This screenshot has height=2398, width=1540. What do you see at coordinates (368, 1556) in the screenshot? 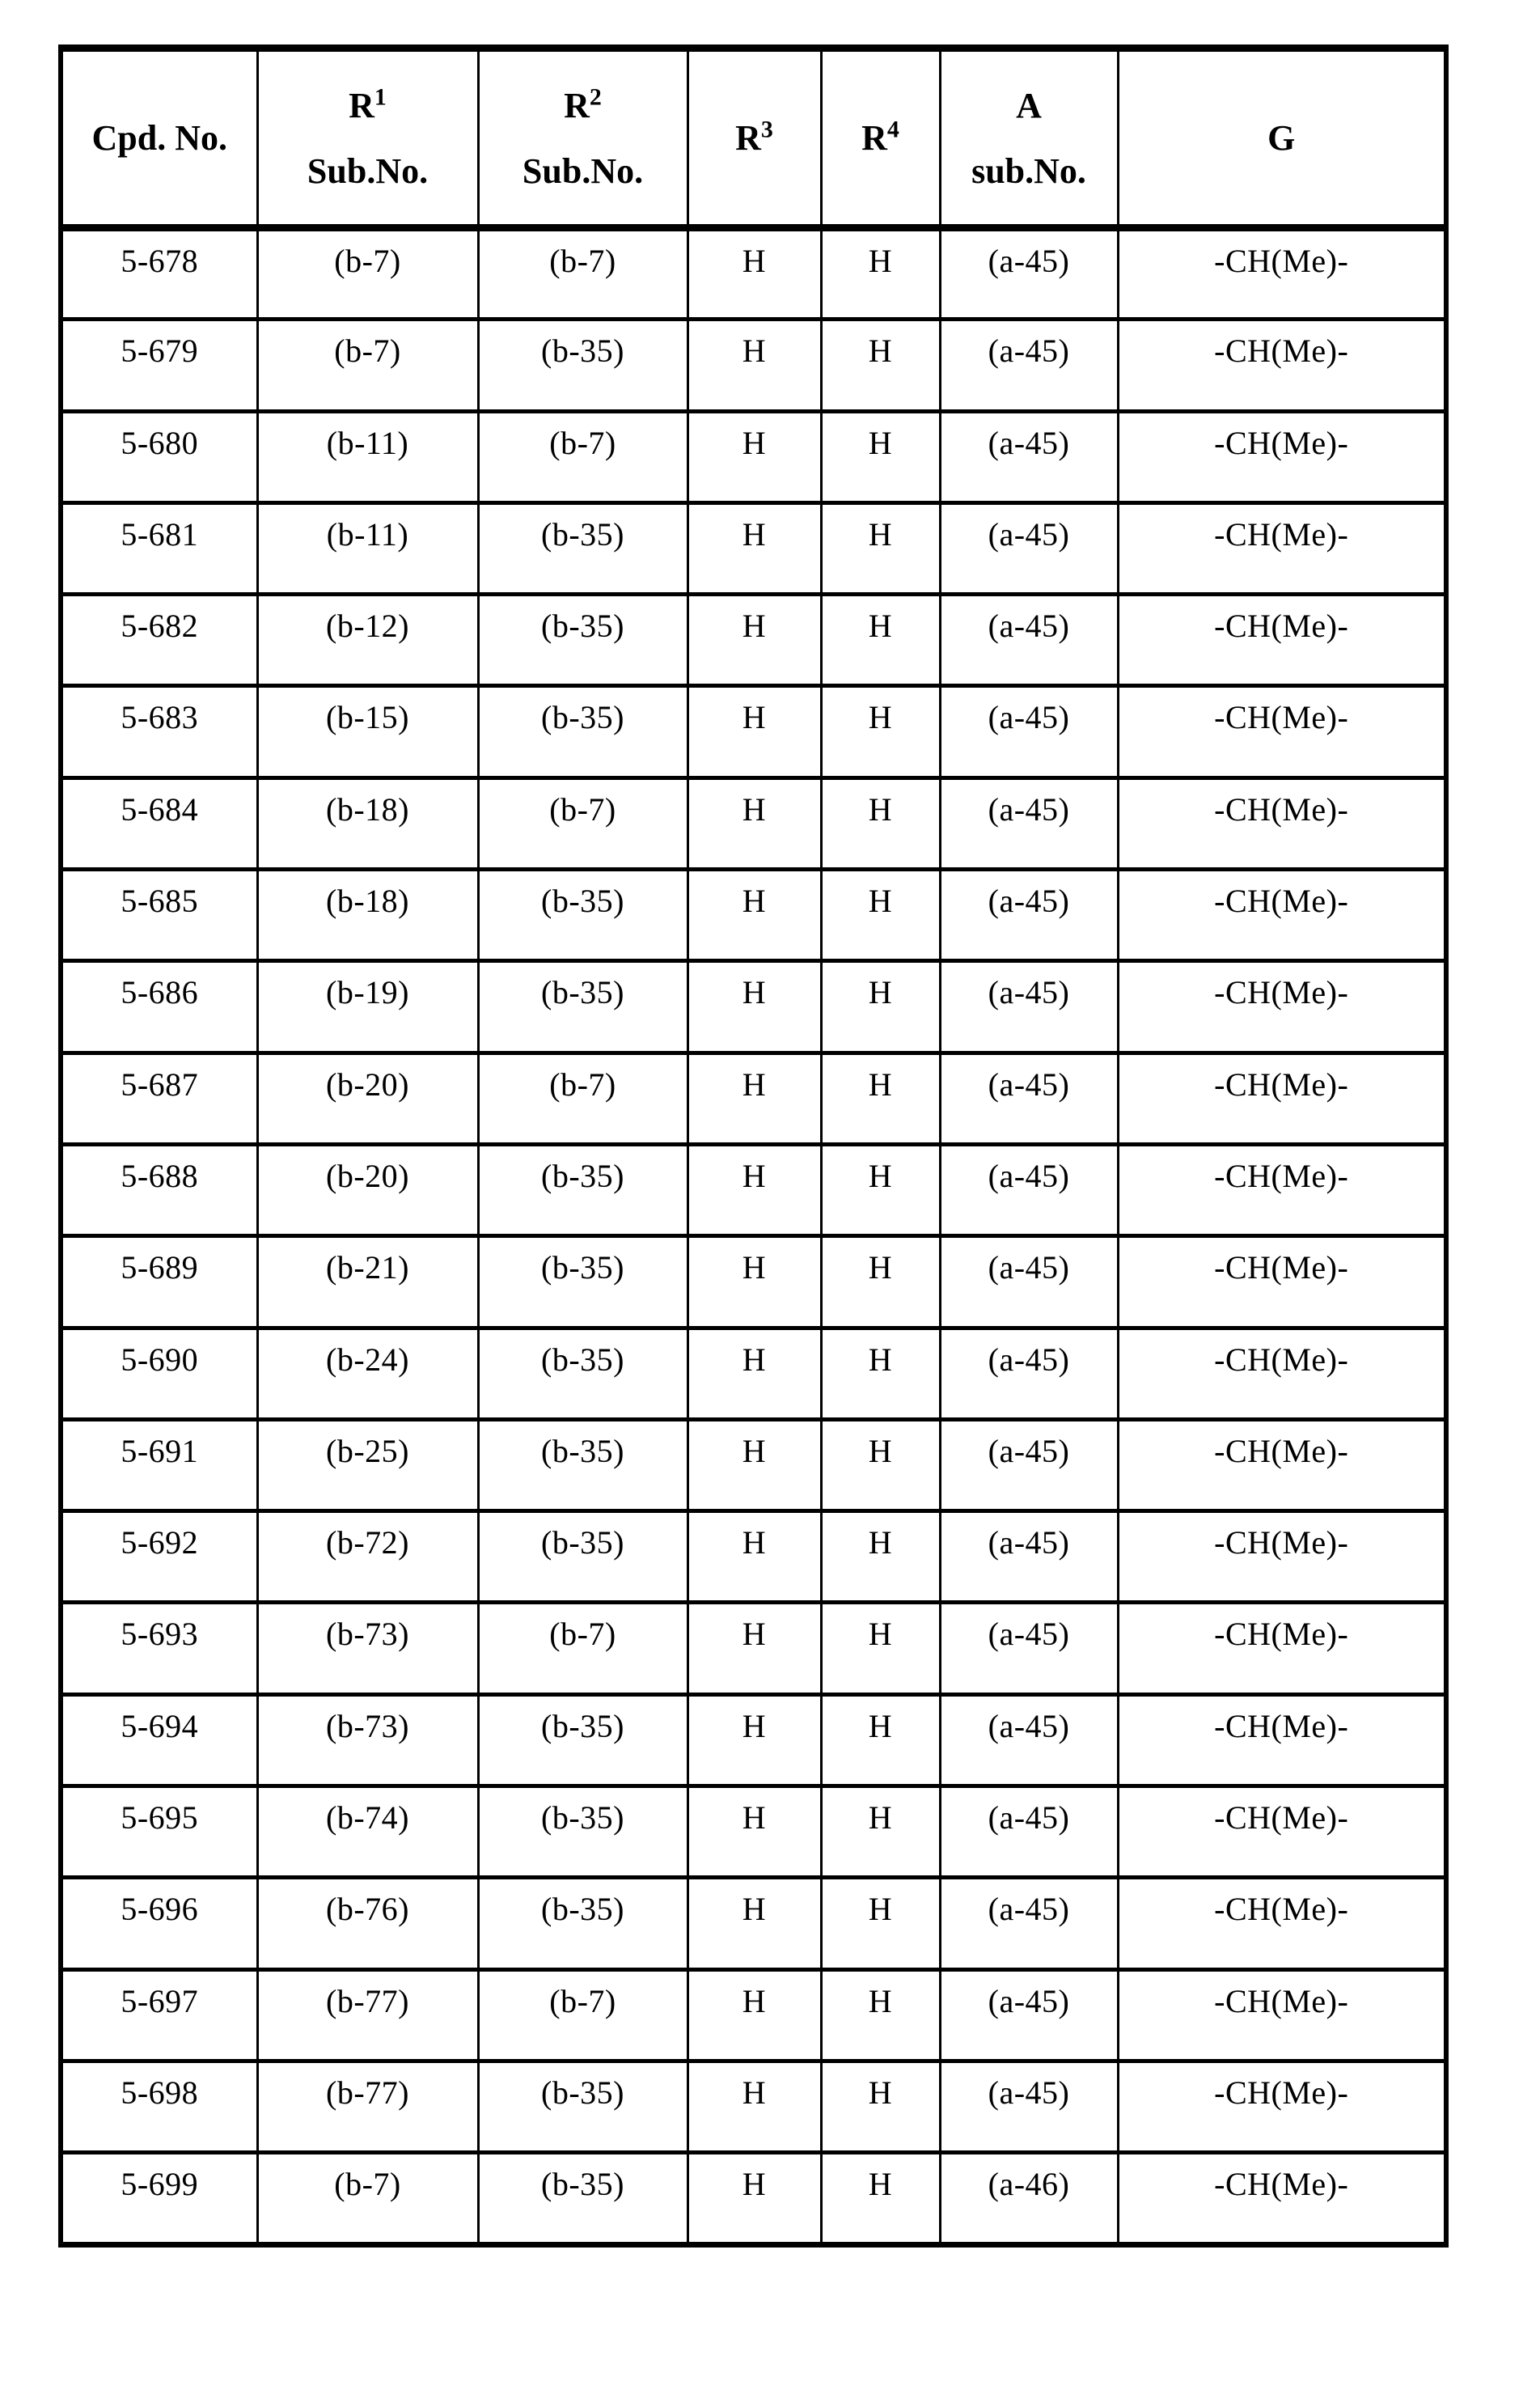
I see `cell-r1-sub-no: (b-72)` at bounding box center [368, 1556].